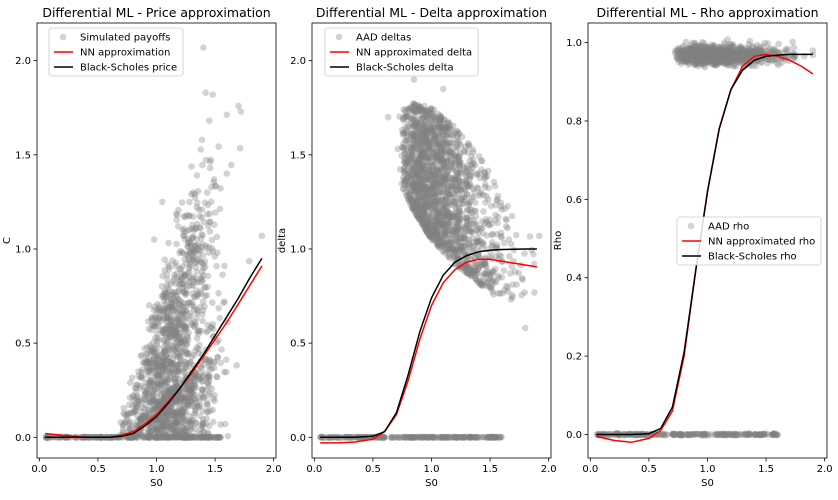 This screenshot has height=500, width=838. Describe the element at coordinates (549, 469) in the screenshot. I see `x-tick-label: 2.0` at that location.